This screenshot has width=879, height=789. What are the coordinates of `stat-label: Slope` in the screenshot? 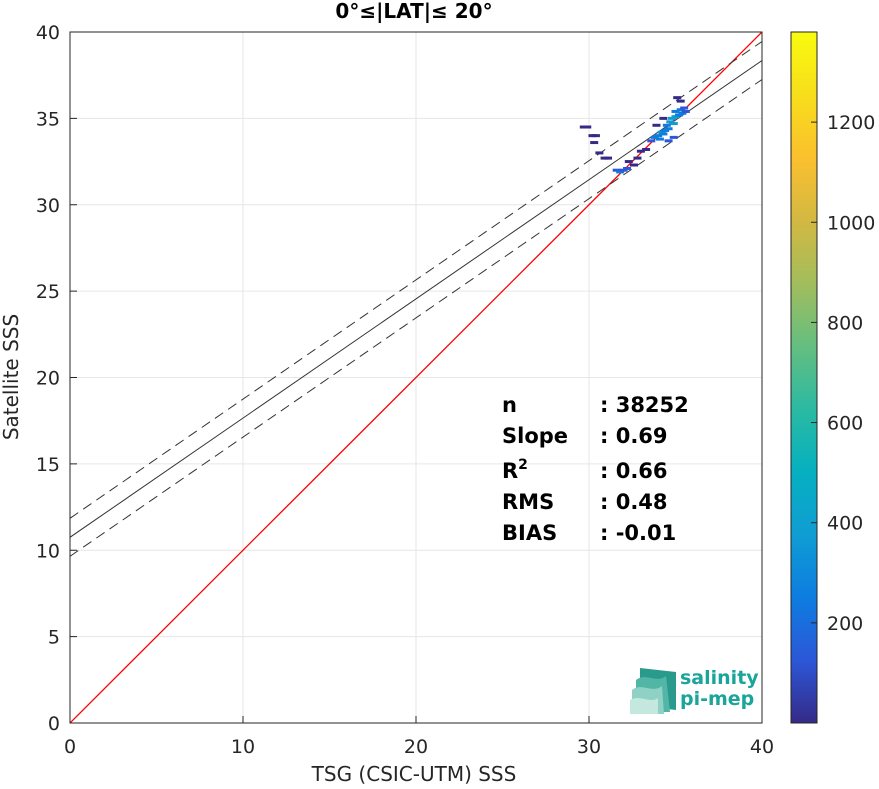 It's located at (535, 436).